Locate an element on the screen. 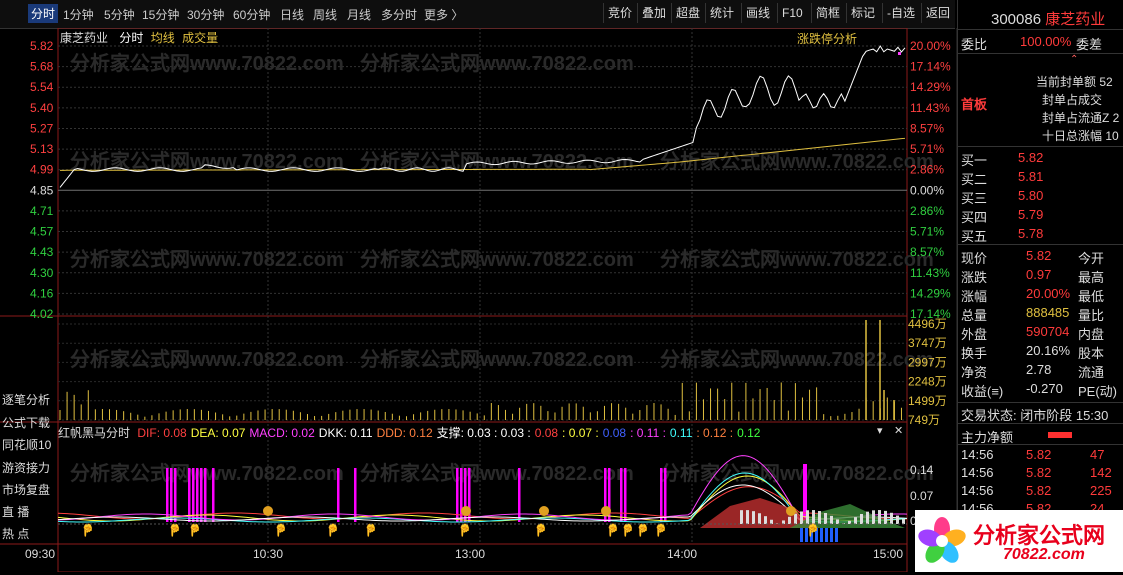  bid-level-label: 买二 is located at coordinates (974, 178).